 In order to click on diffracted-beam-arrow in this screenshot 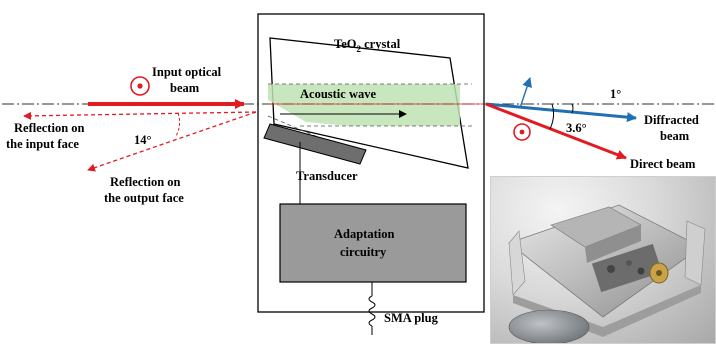, I will do `click(561, 112)`.